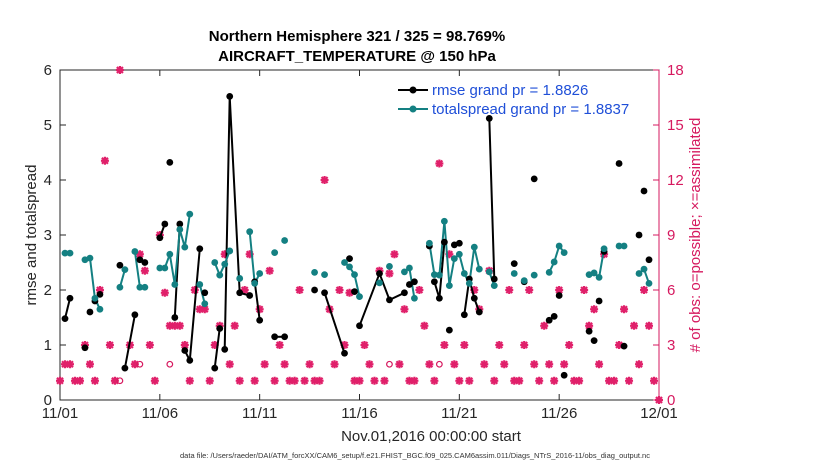 This screenshot has height=470, width=830. Describe the element at coordinates (48, 400) in the screenshot. I see `y-tick-label: 0` at that location.